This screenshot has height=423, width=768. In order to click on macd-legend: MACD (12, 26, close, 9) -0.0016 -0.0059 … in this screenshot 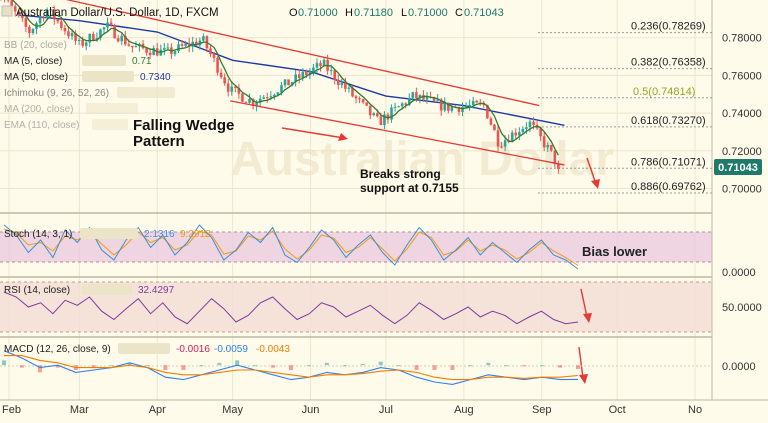, I will do `click(147, 349)`.